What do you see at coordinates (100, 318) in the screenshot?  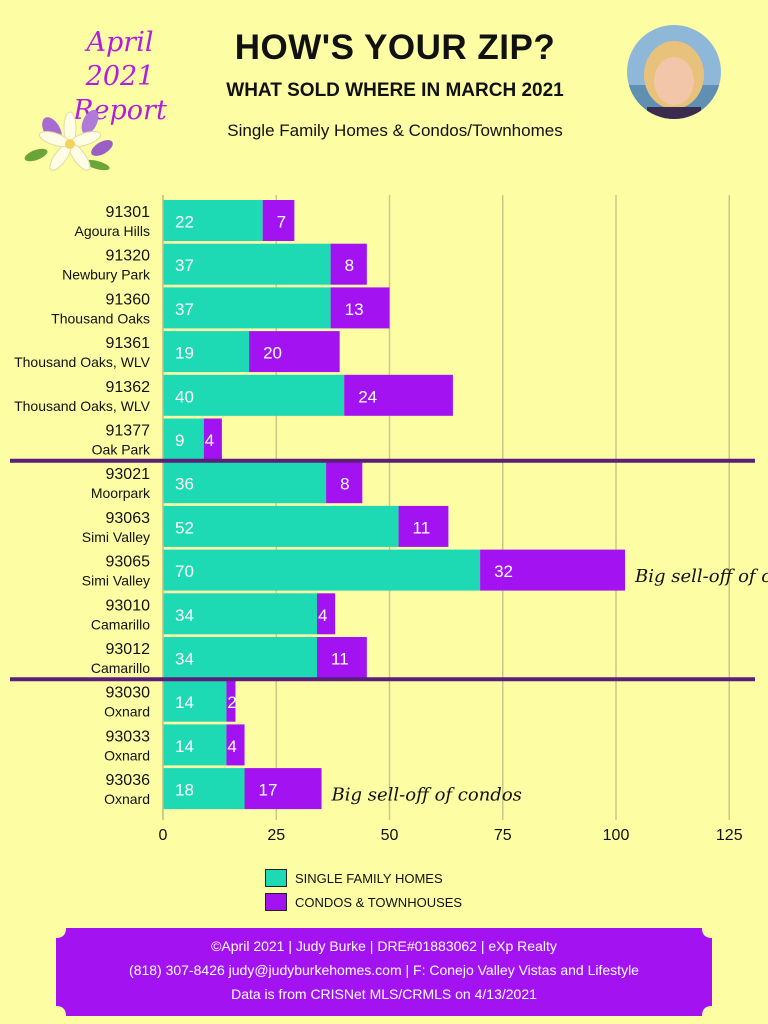 I see `category-city-91360: Thousand Oaks` at bounding box center [100, 318].